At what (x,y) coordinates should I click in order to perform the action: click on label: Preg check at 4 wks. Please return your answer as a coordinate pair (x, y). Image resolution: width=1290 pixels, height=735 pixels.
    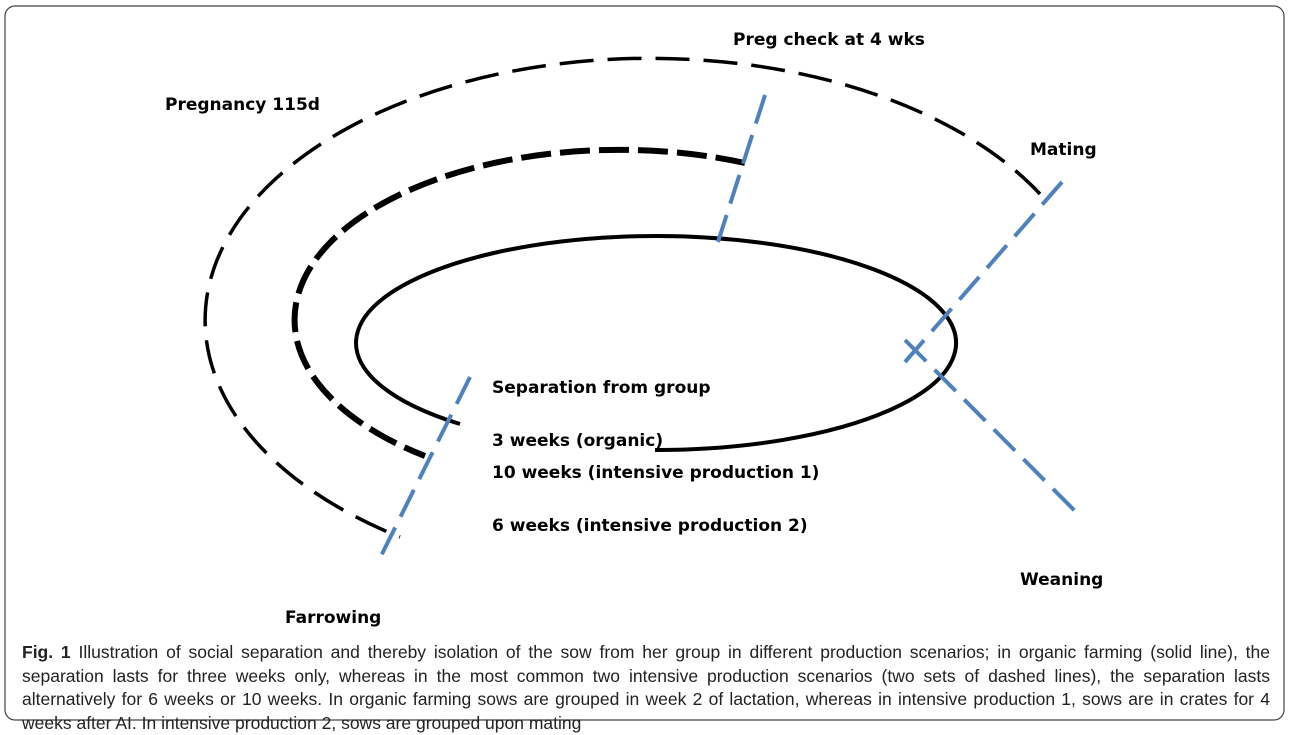
    Looking at the image, I should click on (829, 40).